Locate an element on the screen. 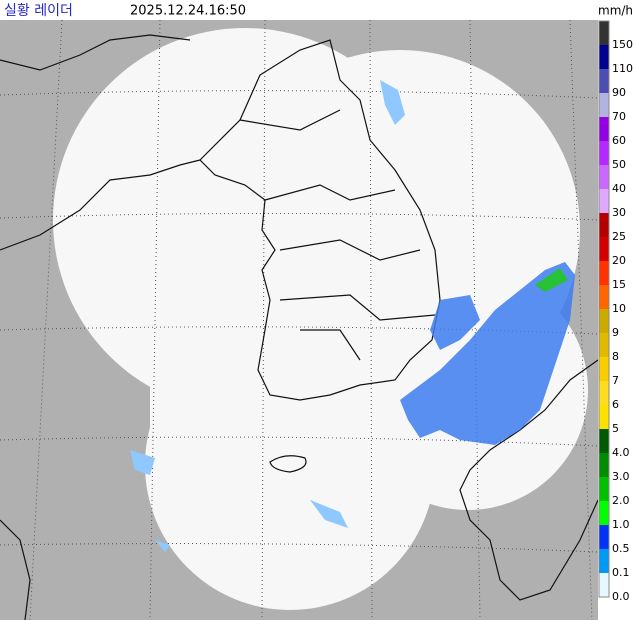 The height and width of the screenshot is (620, 635). legend-label: 6 is located at coordinates (615, 404).